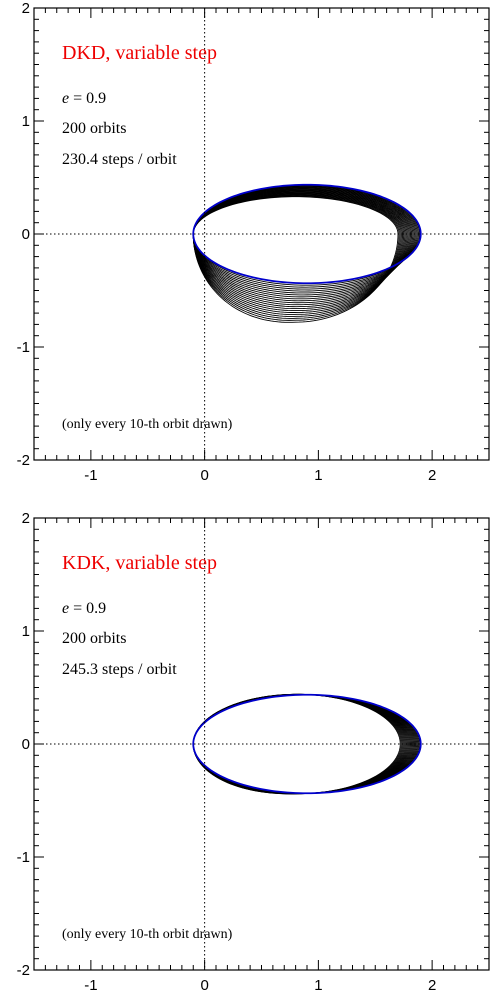  What do you see at coordinates (139, 563) in the screenshot?
I see `chart-title: KDK, variable step` at bounding box center [139, 563].